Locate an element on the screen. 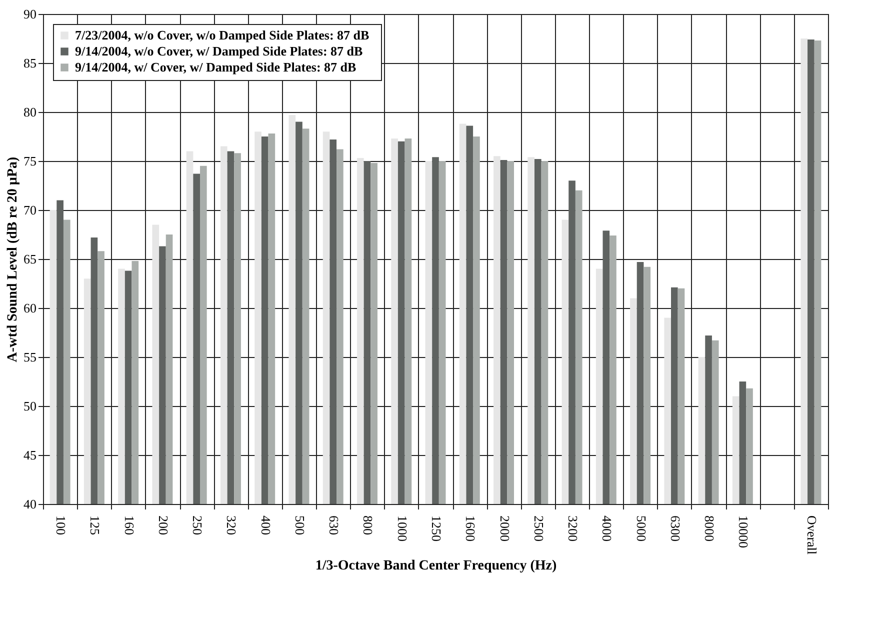  legend-label: 9/14/2004, w/o Cover, w/ Damped Side Plates: 87 dB is located at coordinates (219, 51).